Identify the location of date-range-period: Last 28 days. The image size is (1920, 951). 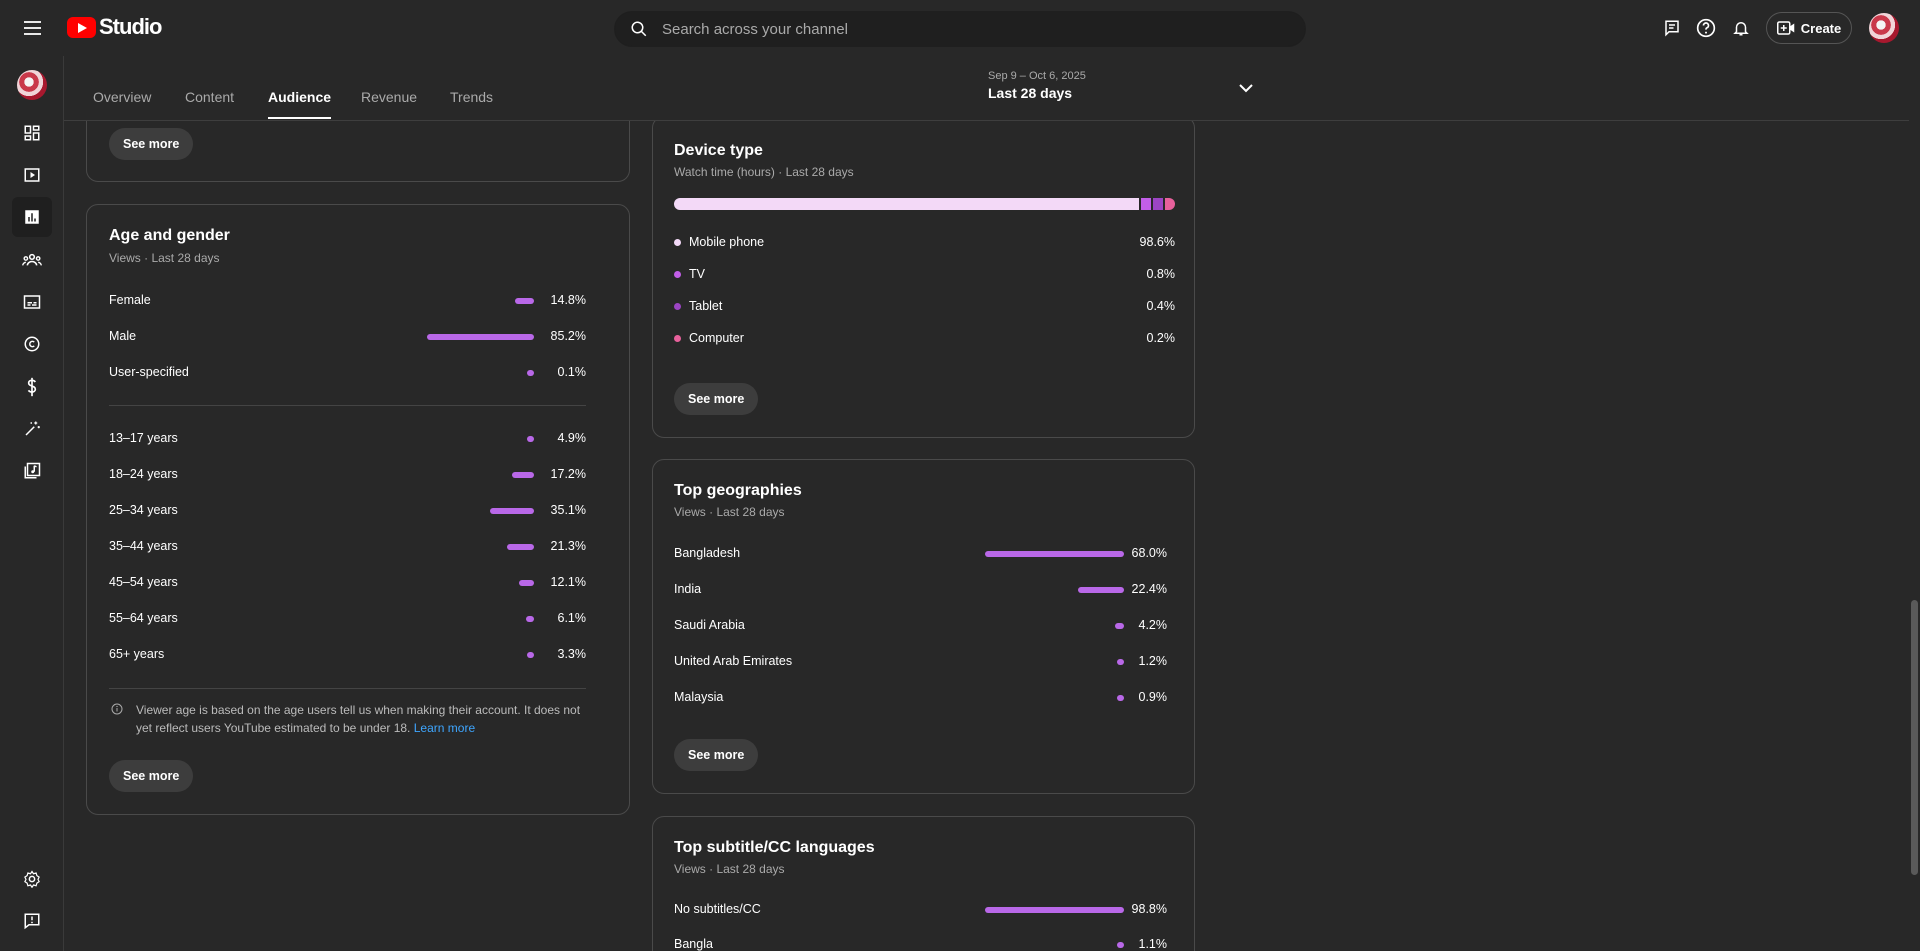
(1030, 93).